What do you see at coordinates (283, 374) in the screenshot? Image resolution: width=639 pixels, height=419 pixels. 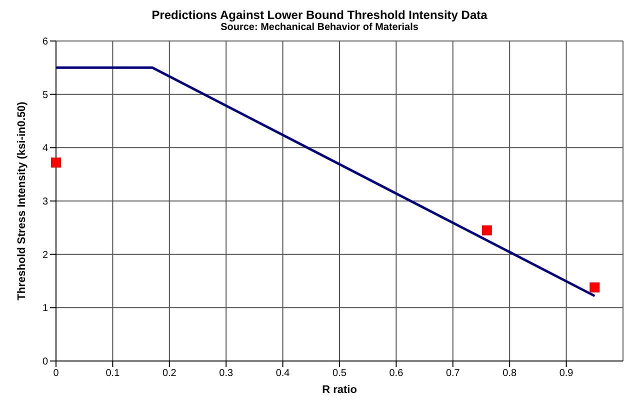 I see `x-tick-label: 0.4` at bounding box center [283, 374].